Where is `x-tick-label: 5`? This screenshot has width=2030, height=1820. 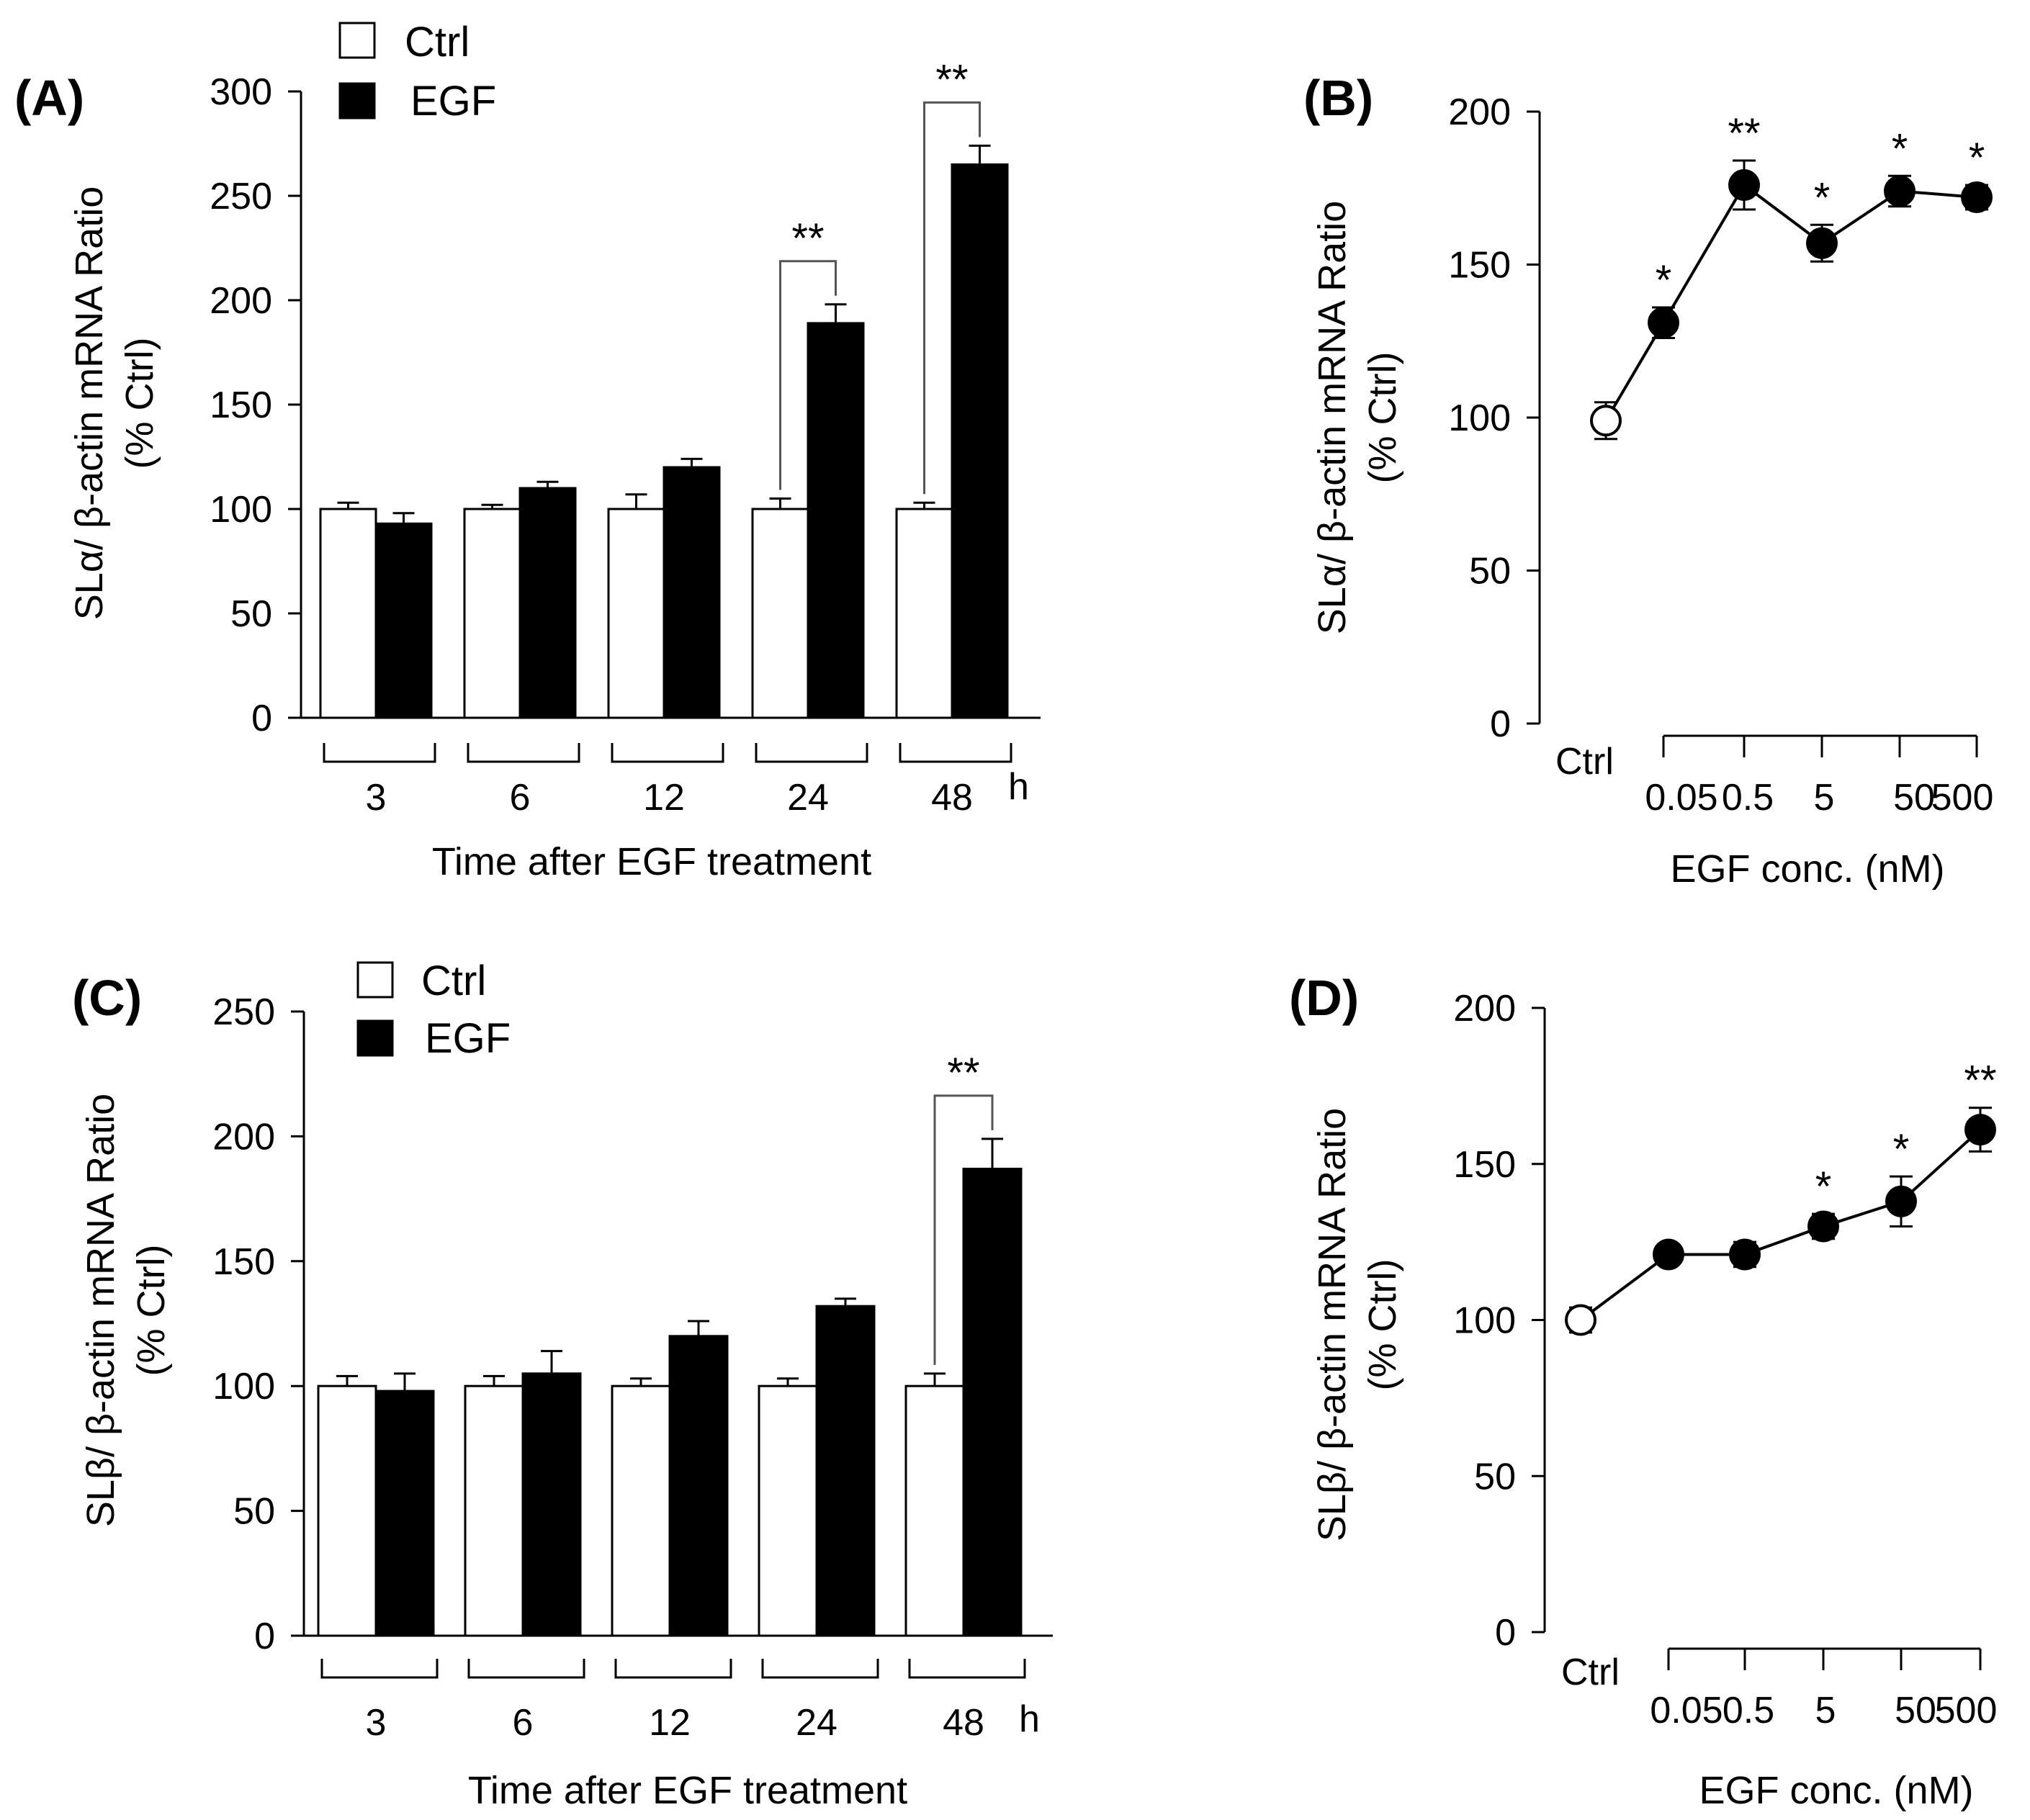 x-tick-label: 5 is located at coordinates (1825, 1710).